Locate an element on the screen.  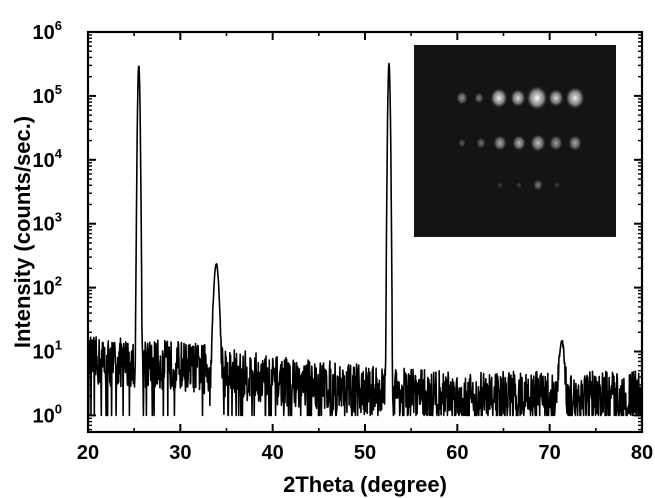
x-tick-label: 40 is located at coordinates (273, 453).